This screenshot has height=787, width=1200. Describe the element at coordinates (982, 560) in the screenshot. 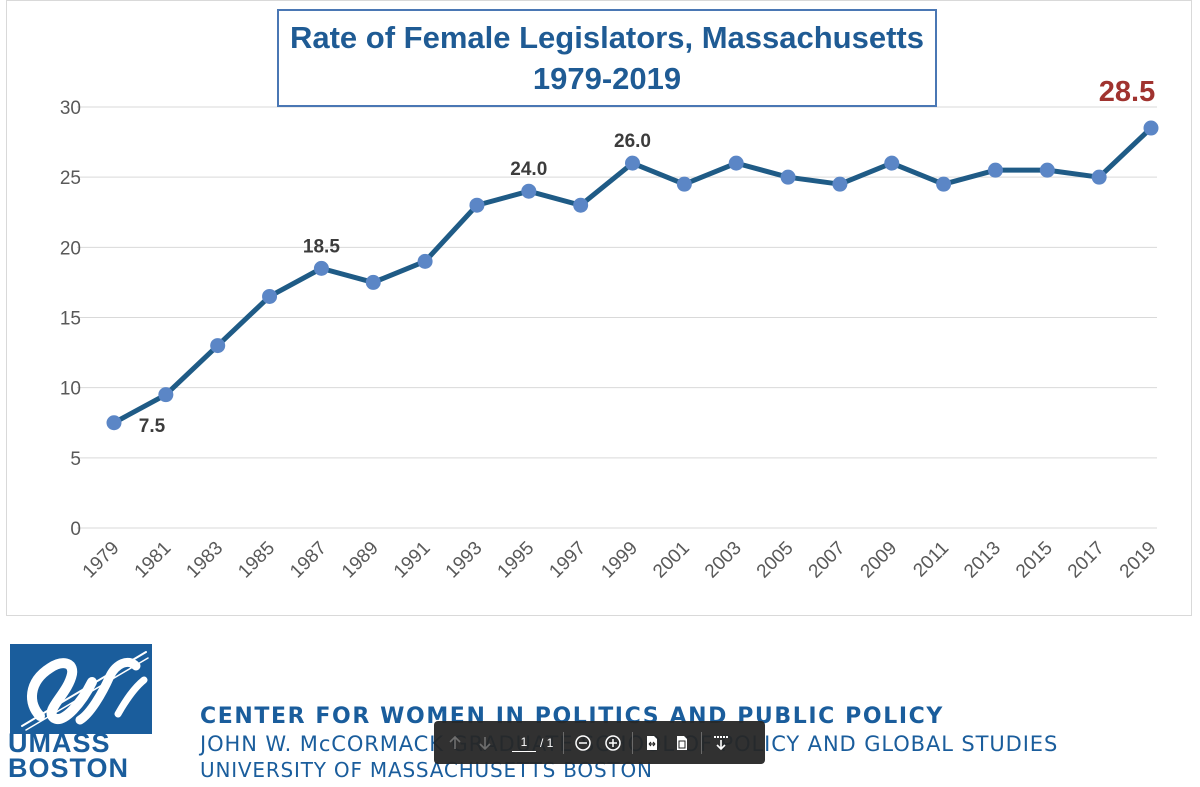

I see `x-tick-label: 2013` at that location.